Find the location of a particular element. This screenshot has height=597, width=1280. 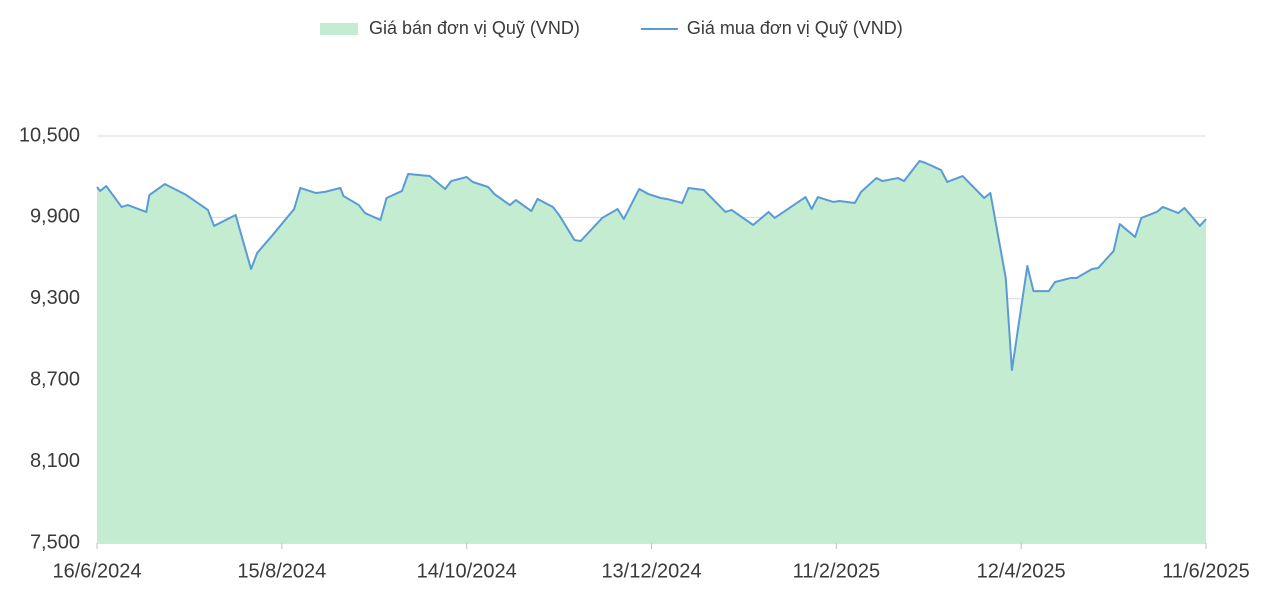

y-tick-label: 8,700 is located at coordinates (55, 379).